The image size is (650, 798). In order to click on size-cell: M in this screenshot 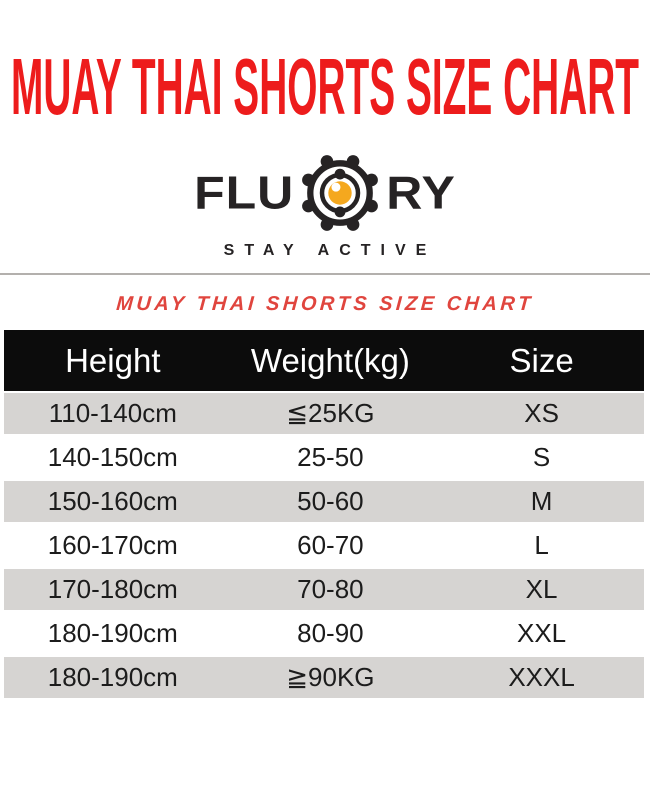, I will do `click(541, 501)`.